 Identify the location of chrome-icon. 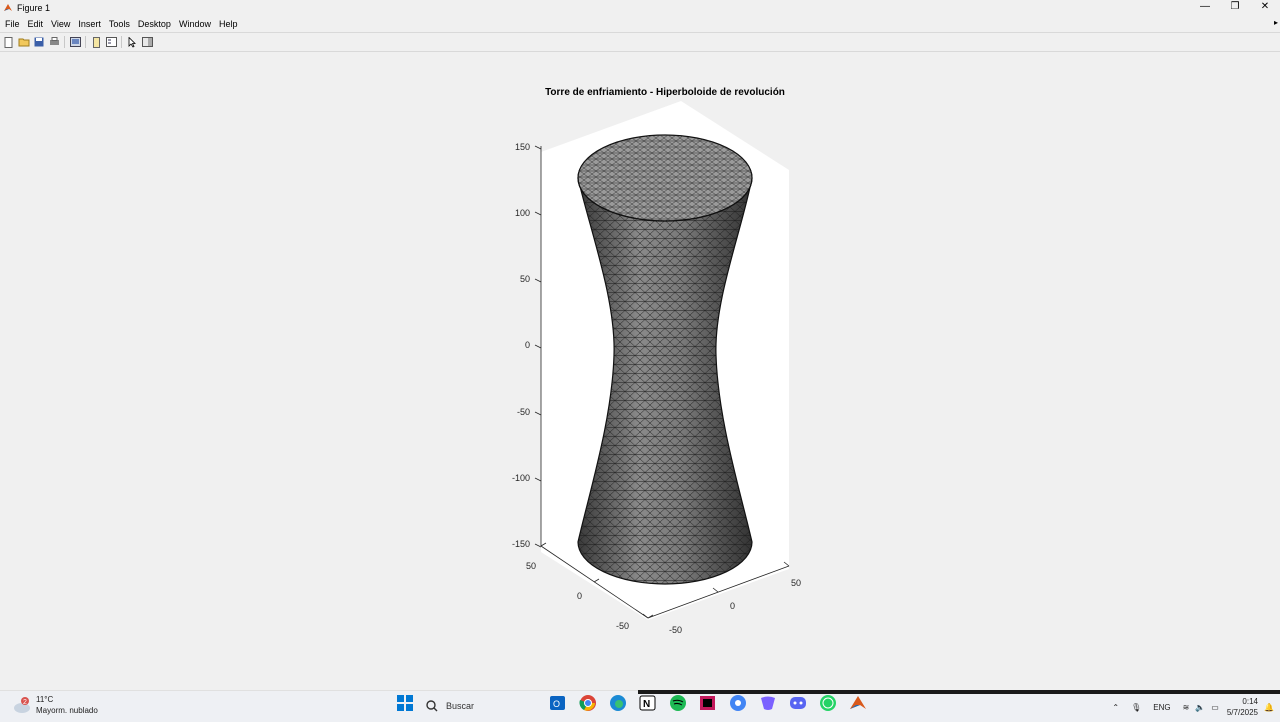
(588, 703).